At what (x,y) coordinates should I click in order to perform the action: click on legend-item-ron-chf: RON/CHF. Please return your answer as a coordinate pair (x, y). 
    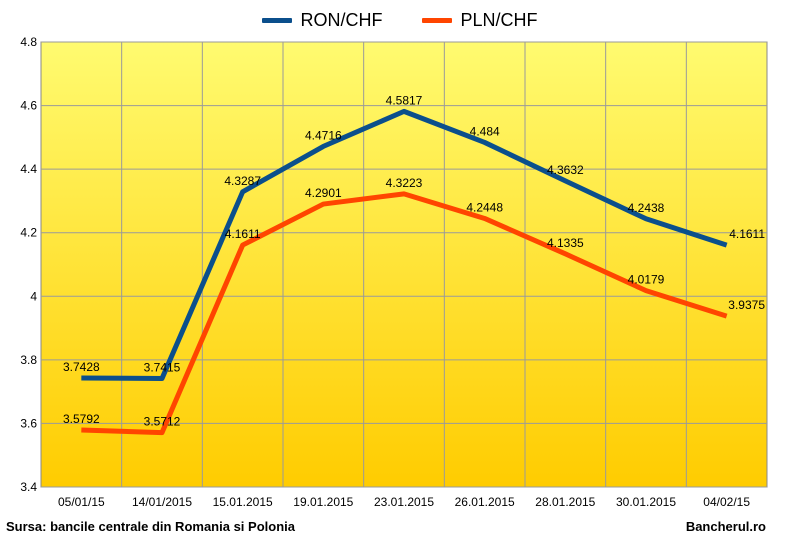
    Looking at the image, I should click on (322, 20).